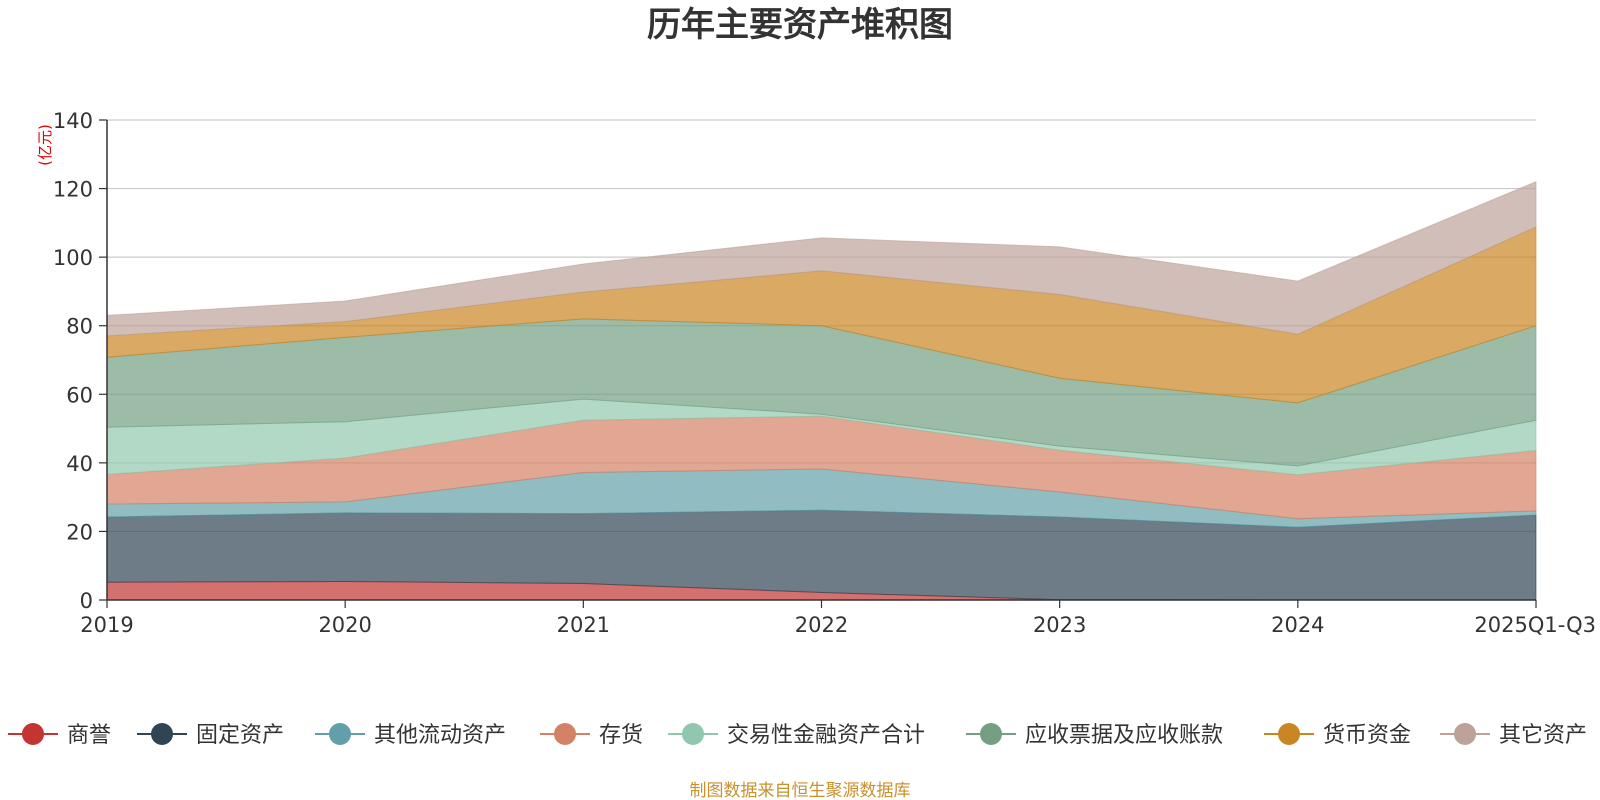 The height and width of the screenshot is (800, 1600). What do you see at coordinates (73, 121) in the screenshot?
I see `y-tick-label: 140` at bounding box center [73, 121].